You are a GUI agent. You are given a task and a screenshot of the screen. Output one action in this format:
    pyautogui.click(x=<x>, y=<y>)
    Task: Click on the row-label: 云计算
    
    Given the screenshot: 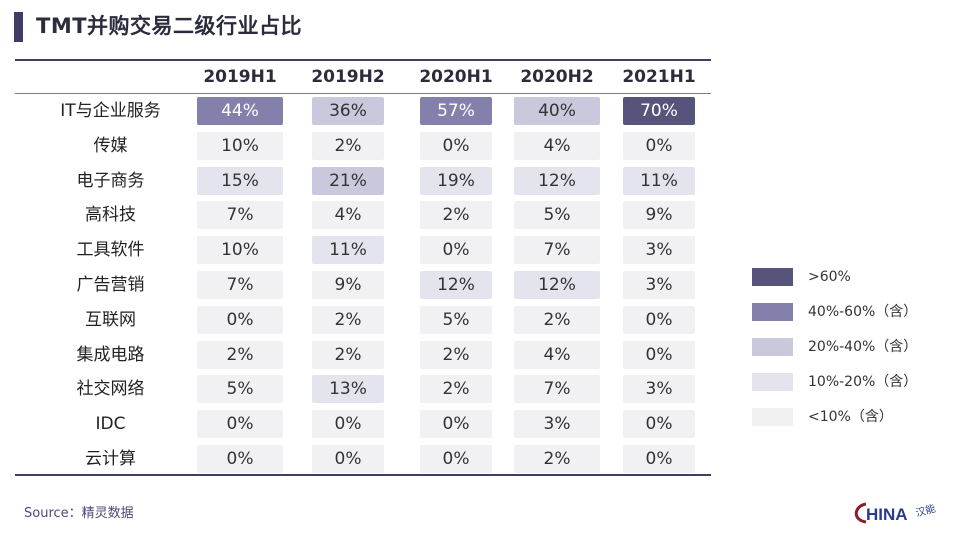 What is the action you would take?
    pyautogui.click(x=110, y=459)
    